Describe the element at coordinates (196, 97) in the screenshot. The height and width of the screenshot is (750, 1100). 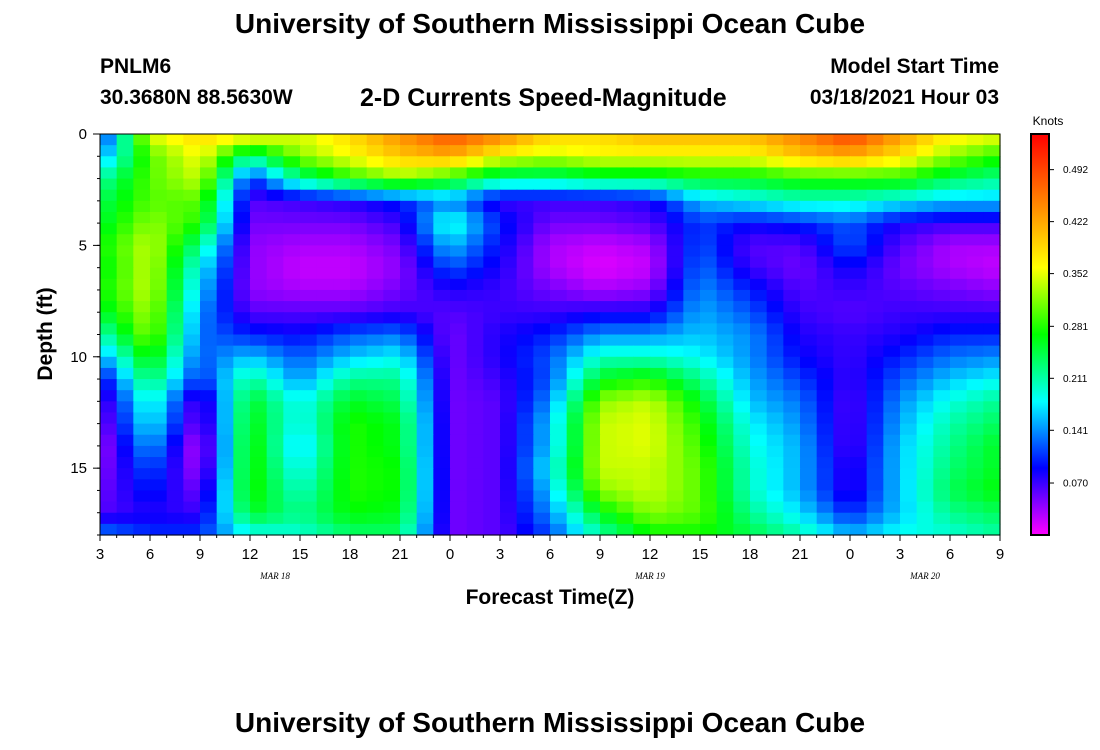
I see `station-coordinates: 30.3680N 88.5630W` at that location.